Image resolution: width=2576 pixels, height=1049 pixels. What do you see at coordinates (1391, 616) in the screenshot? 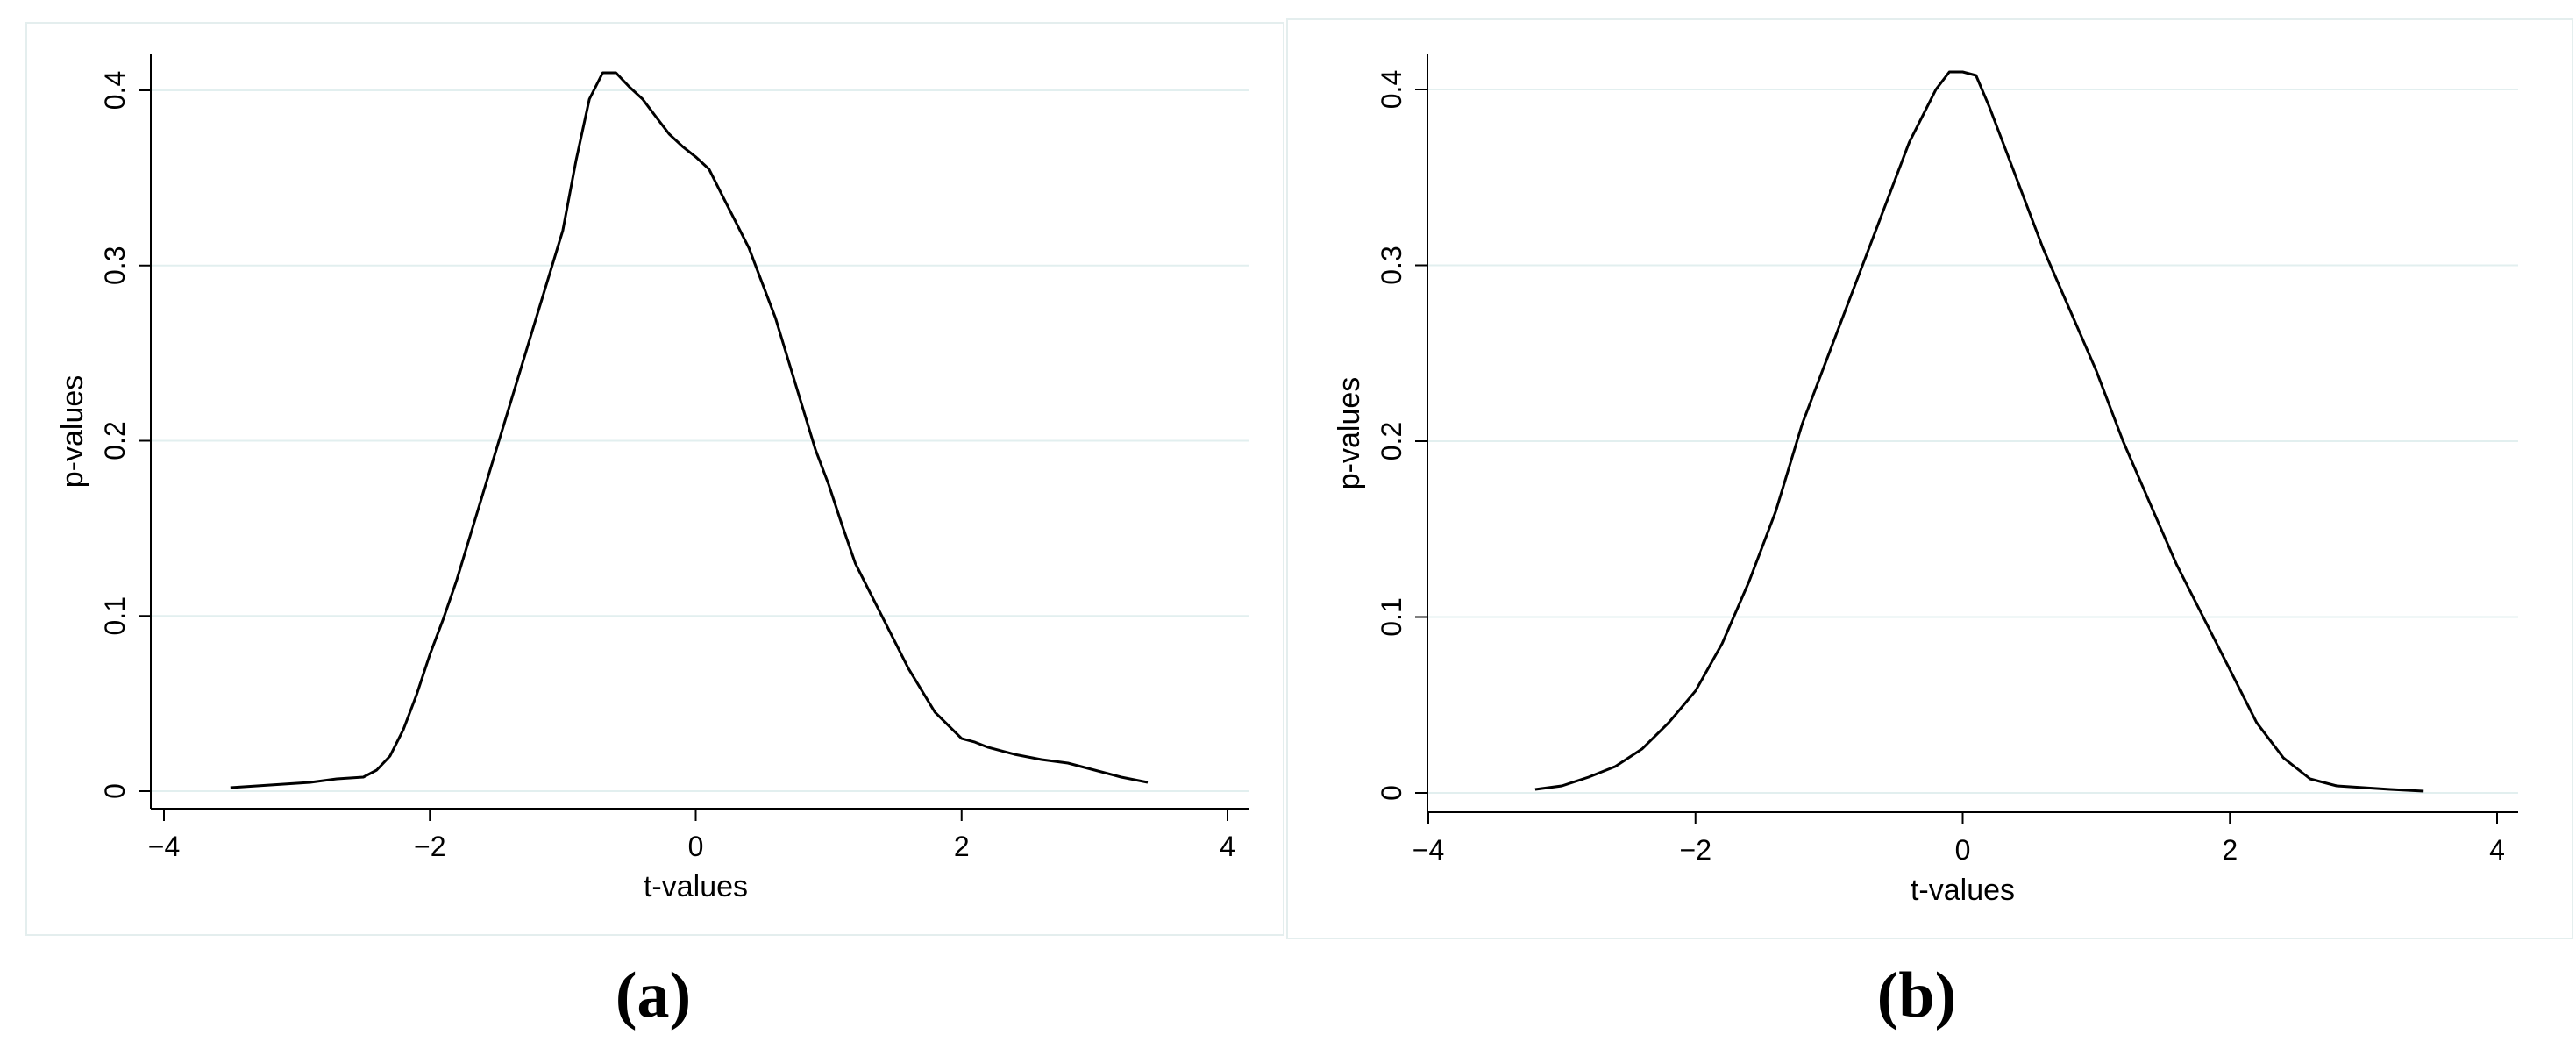
I see `y-tick-label-b: 0.1` at bounding box center [1391, 616].